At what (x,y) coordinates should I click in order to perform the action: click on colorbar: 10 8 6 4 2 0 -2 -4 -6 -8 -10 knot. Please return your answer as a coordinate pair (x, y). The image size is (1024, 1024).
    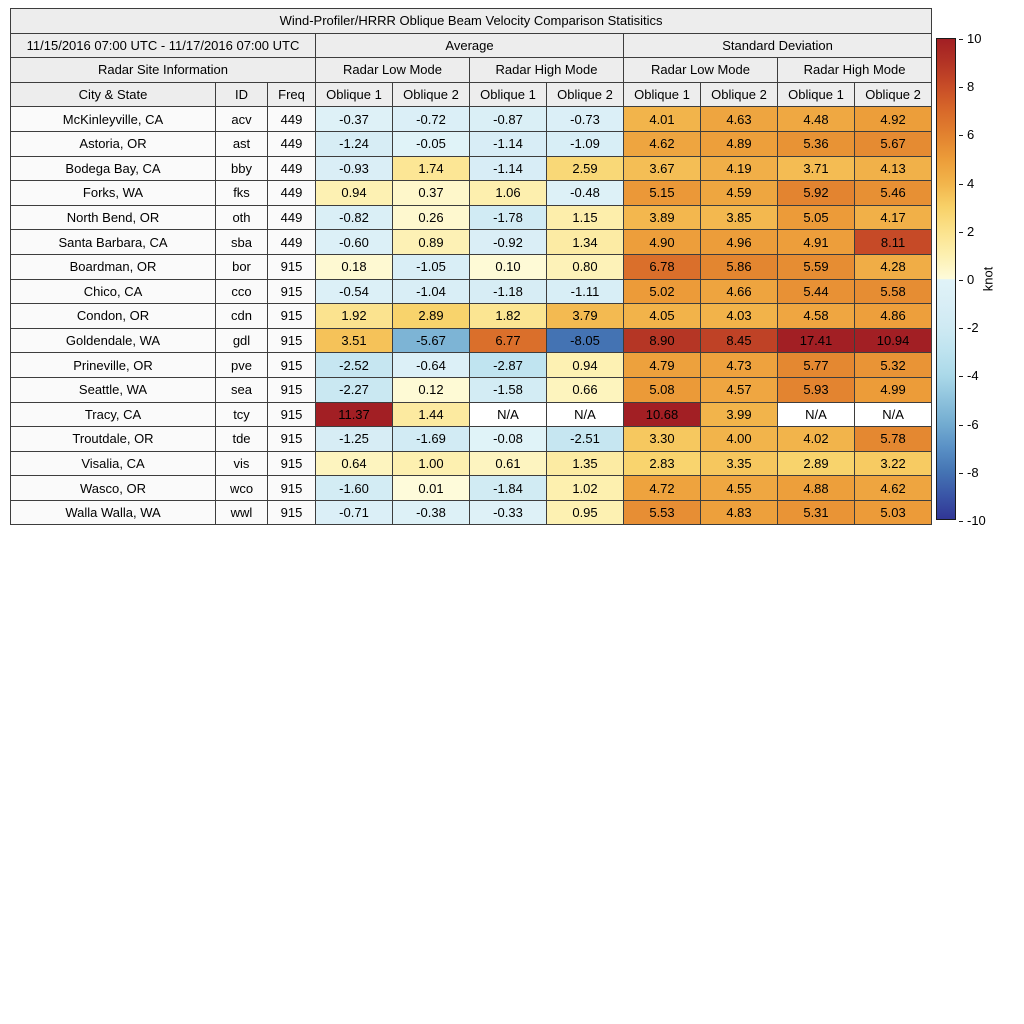
    Looking at the image, I should click on (980, 280).